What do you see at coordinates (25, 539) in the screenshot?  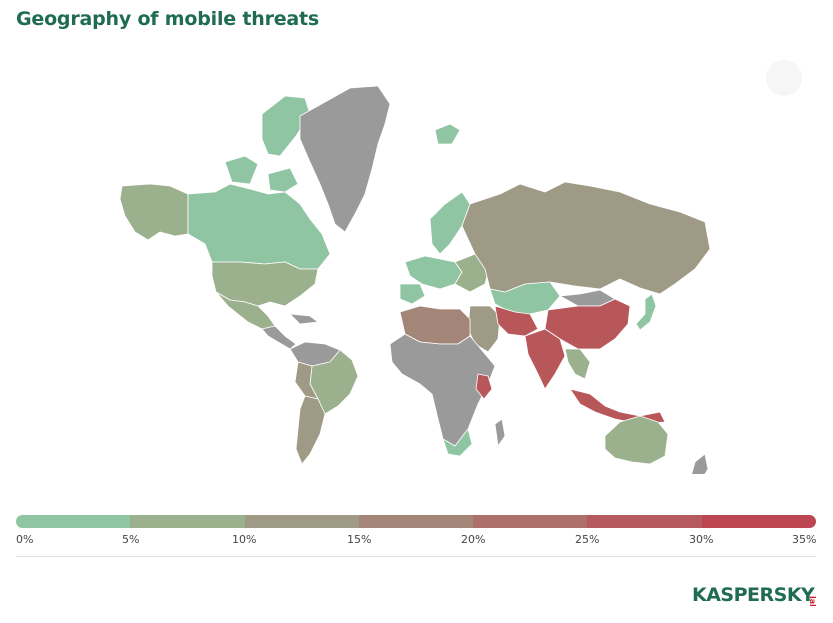 I see `legend-tick: 0%` at bounding box center [25, 539].